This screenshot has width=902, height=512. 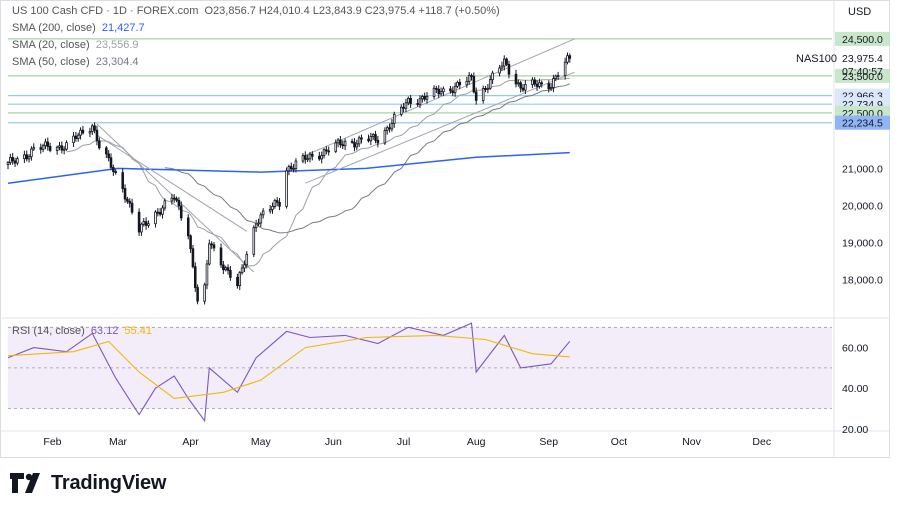 I want to click on legend-sma20: SMA (20, close) 23,556.9, so click(x=77, y=45).